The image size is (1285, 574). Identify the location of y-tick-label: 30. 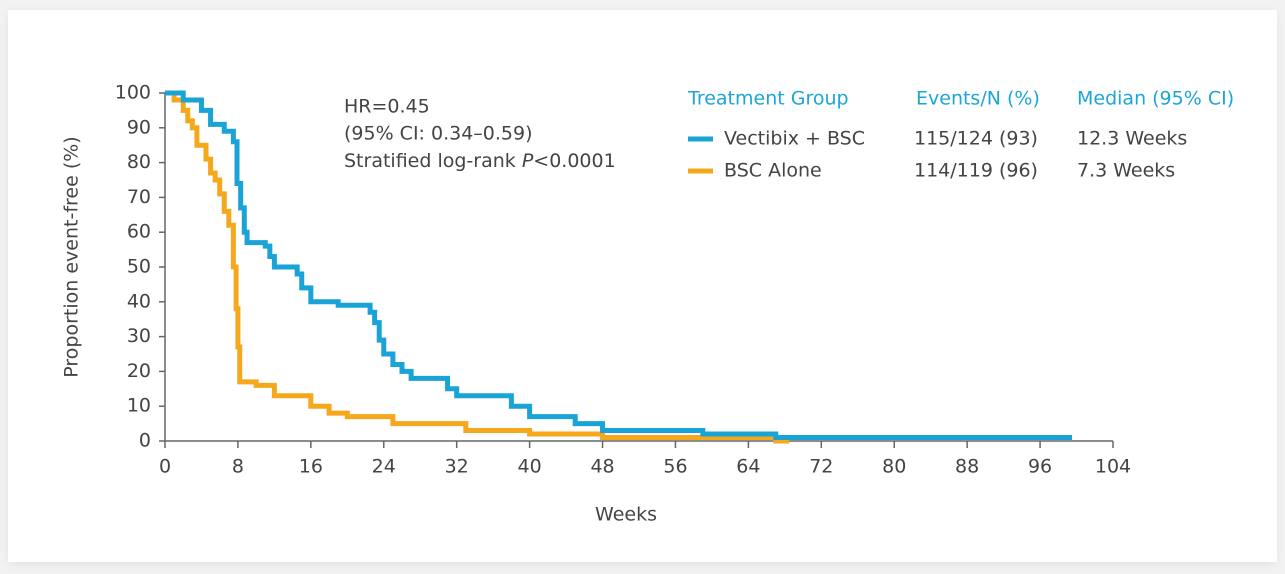
(139, 336).